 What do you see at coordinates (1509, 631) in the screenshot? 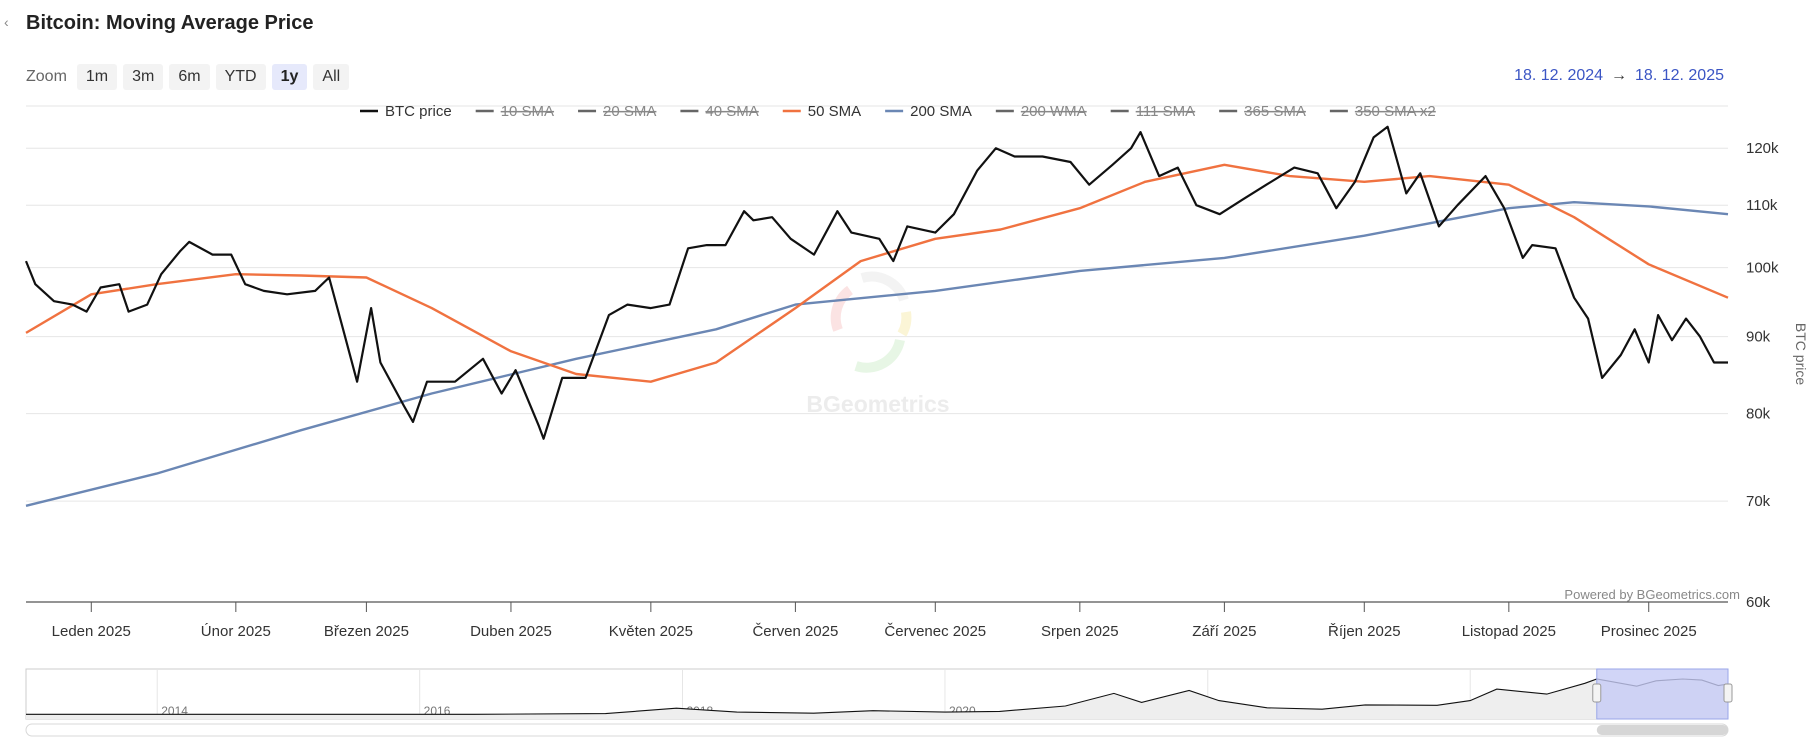
I see `x-tick-label: Listopad 2025` at bounding box center [1509, 631].